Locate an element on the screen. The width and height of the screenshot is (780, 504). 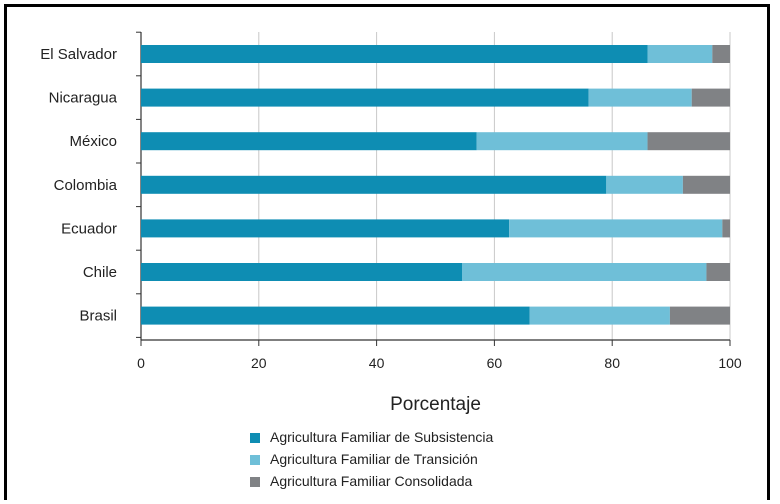
x-tick-label: 20 is located at coordinates (259, 363).